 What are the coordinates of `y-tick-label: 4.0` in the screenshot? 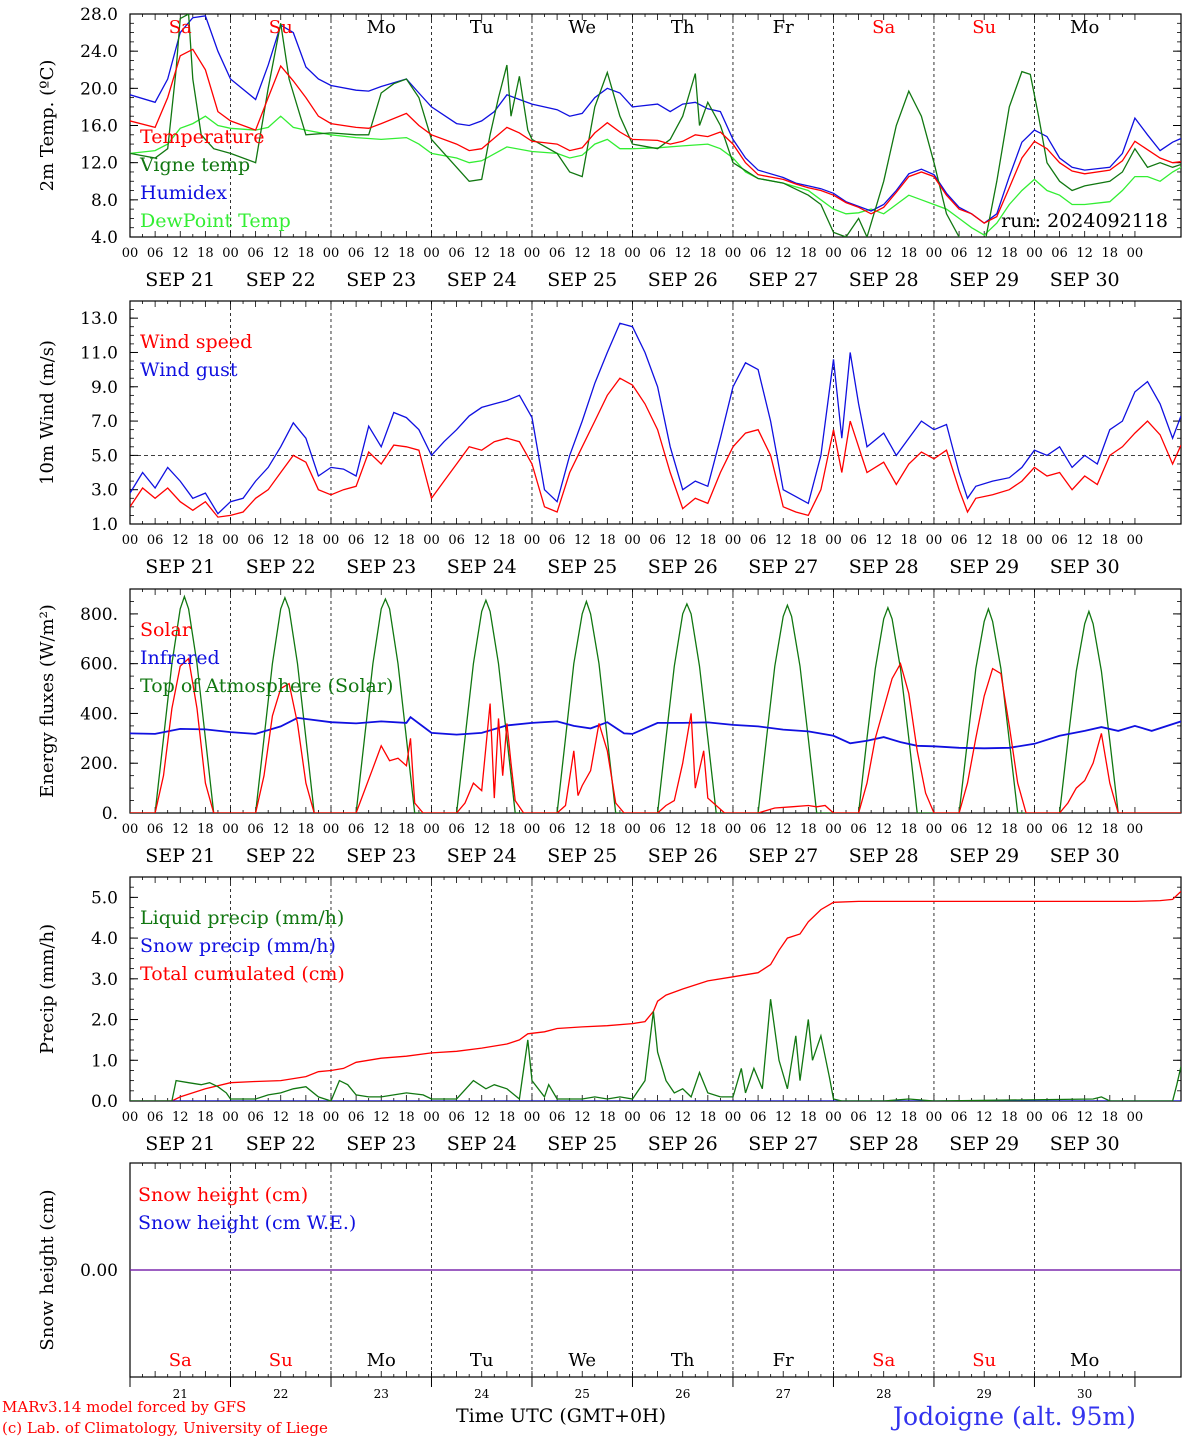 It's located at (104, 939).